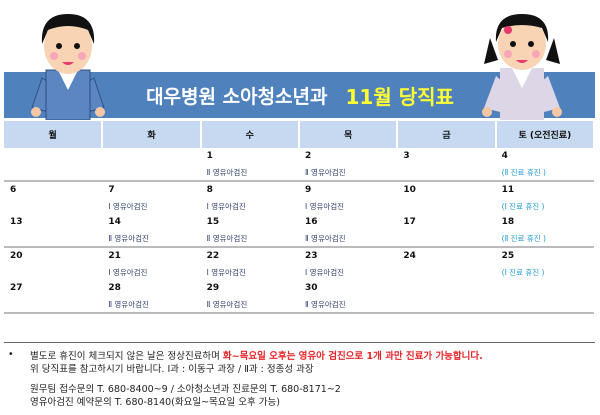 This screenshot has width=600, height=415. I want to click on day-cell: 1 Ⅱ 영유아검진, so click(249, 165).